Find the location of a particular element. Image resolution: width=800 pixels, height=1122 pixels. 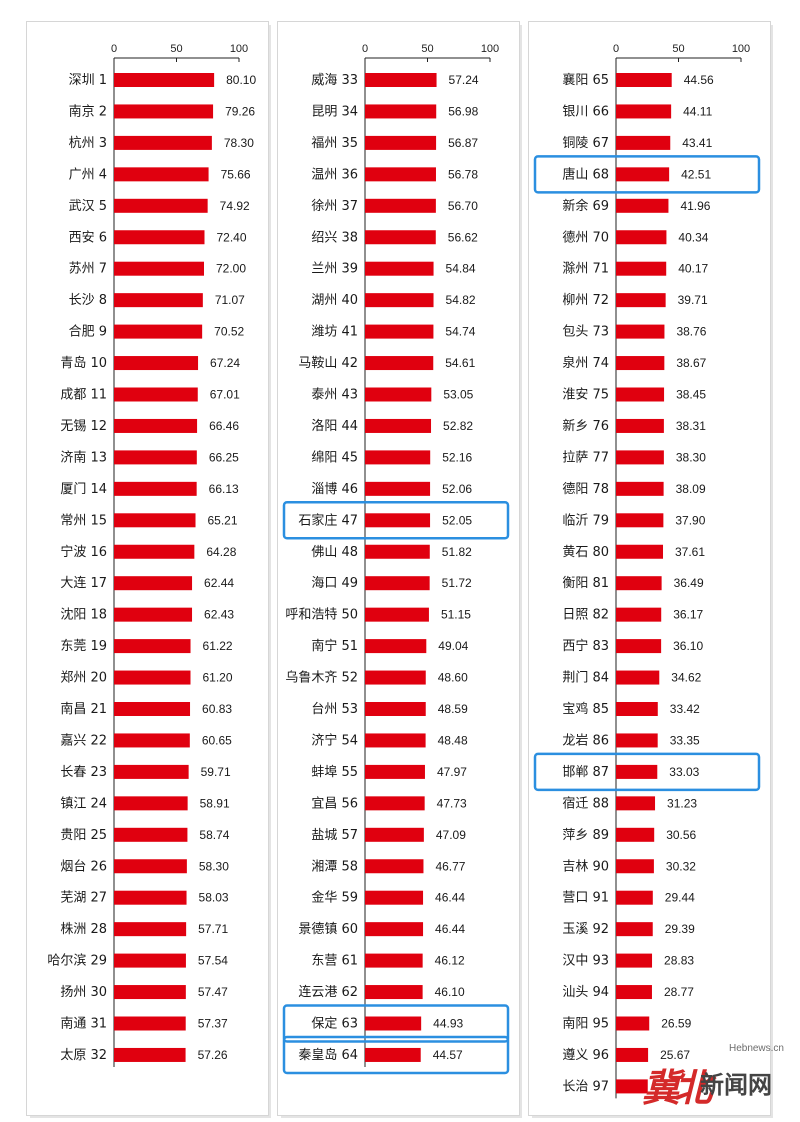

category-label: 合肥 9 is located at coordinates (88, 332).